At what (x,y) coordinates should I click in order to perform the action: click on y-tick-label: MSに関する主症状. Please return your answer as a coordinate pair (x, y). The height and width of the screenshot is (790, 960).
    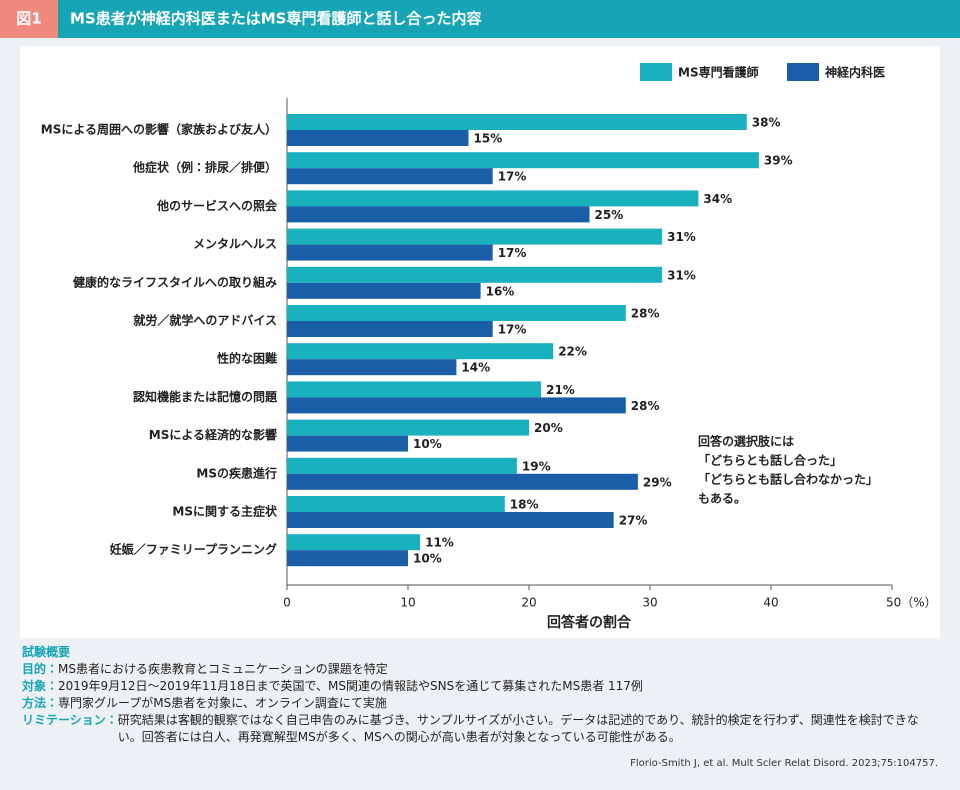
    Looking at the image, I should click on (225, 511).